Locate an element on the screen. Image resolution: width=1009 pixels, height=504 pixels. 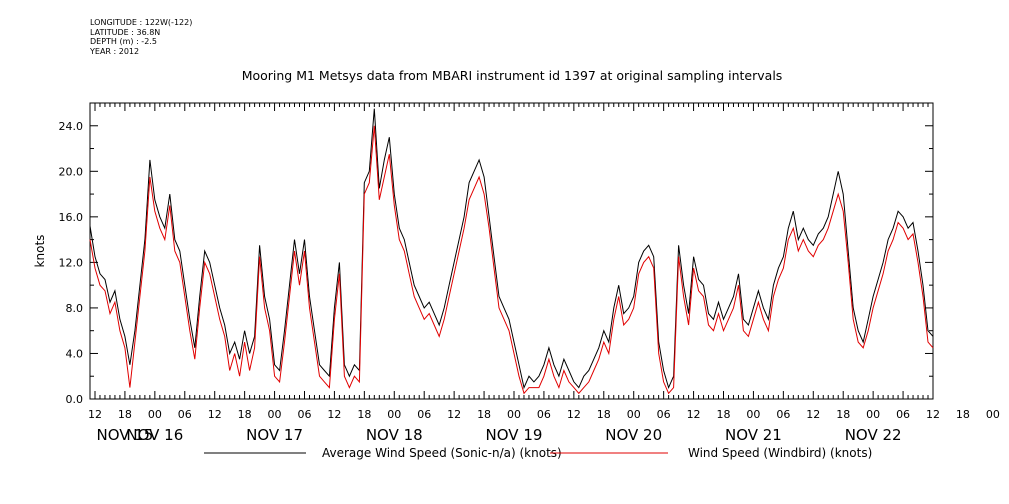
longitude-text: LONGITUDE : 122W(-122) is located at coordinates (141, 22).